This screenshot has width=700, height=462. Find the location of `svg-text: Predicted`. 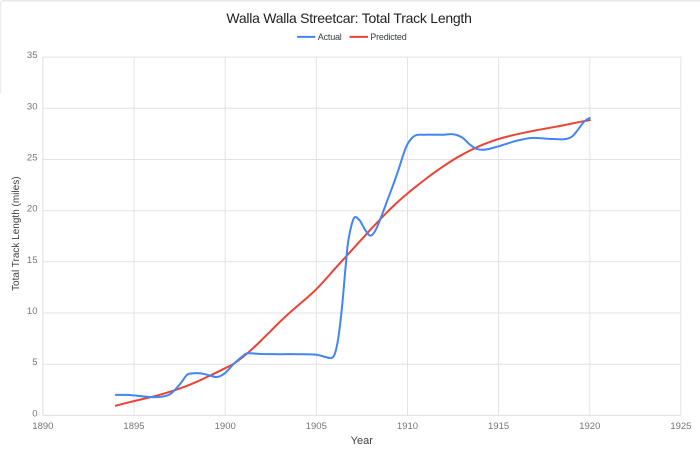

svg-text: Predicted is located at coordinates (388, 37).